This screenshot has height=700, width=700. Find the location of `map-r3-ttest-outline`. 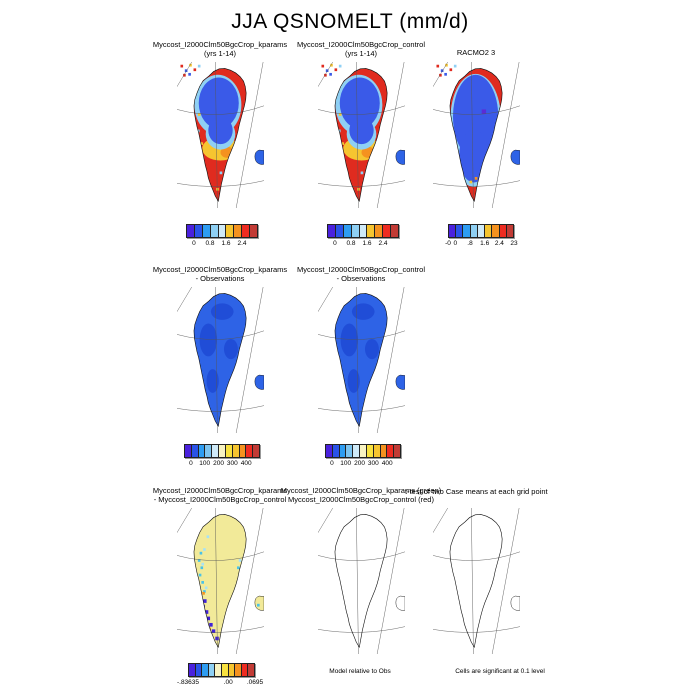

map-r3-ttest-outline is located at coordinates (476, 581).